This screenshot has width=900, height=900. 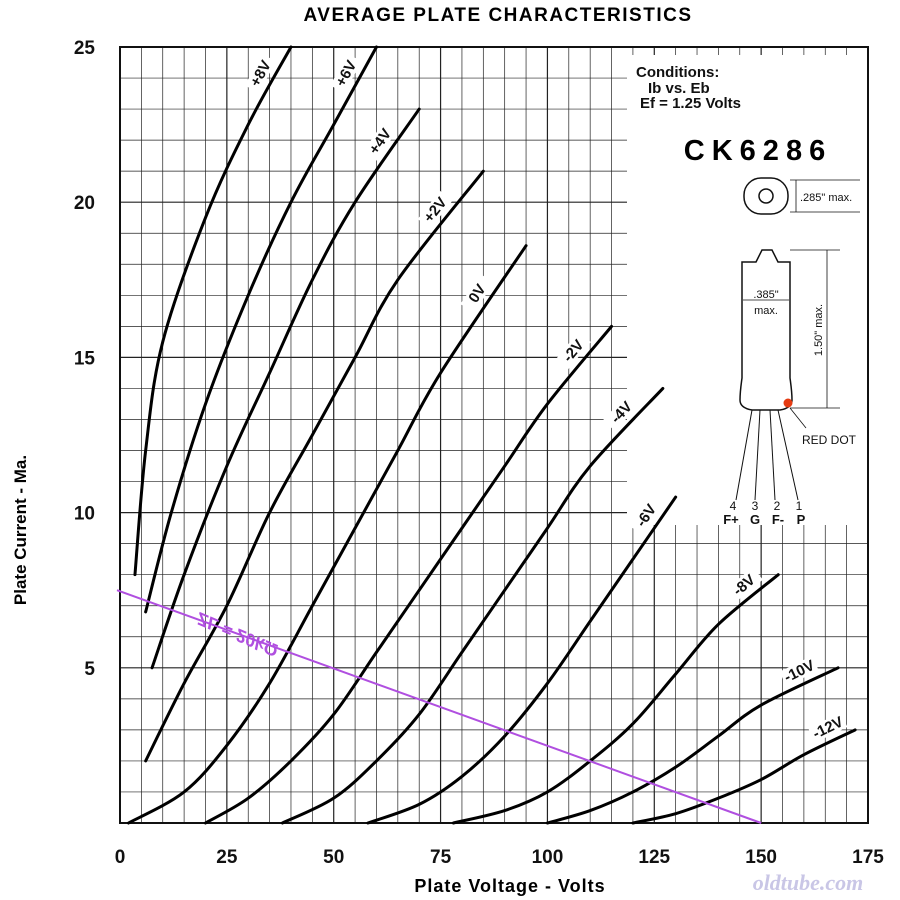 What do you see at coordinates (758, 151) in the screenshot?
I see `tube-model: CK6286` at bounding box center [758, 151].